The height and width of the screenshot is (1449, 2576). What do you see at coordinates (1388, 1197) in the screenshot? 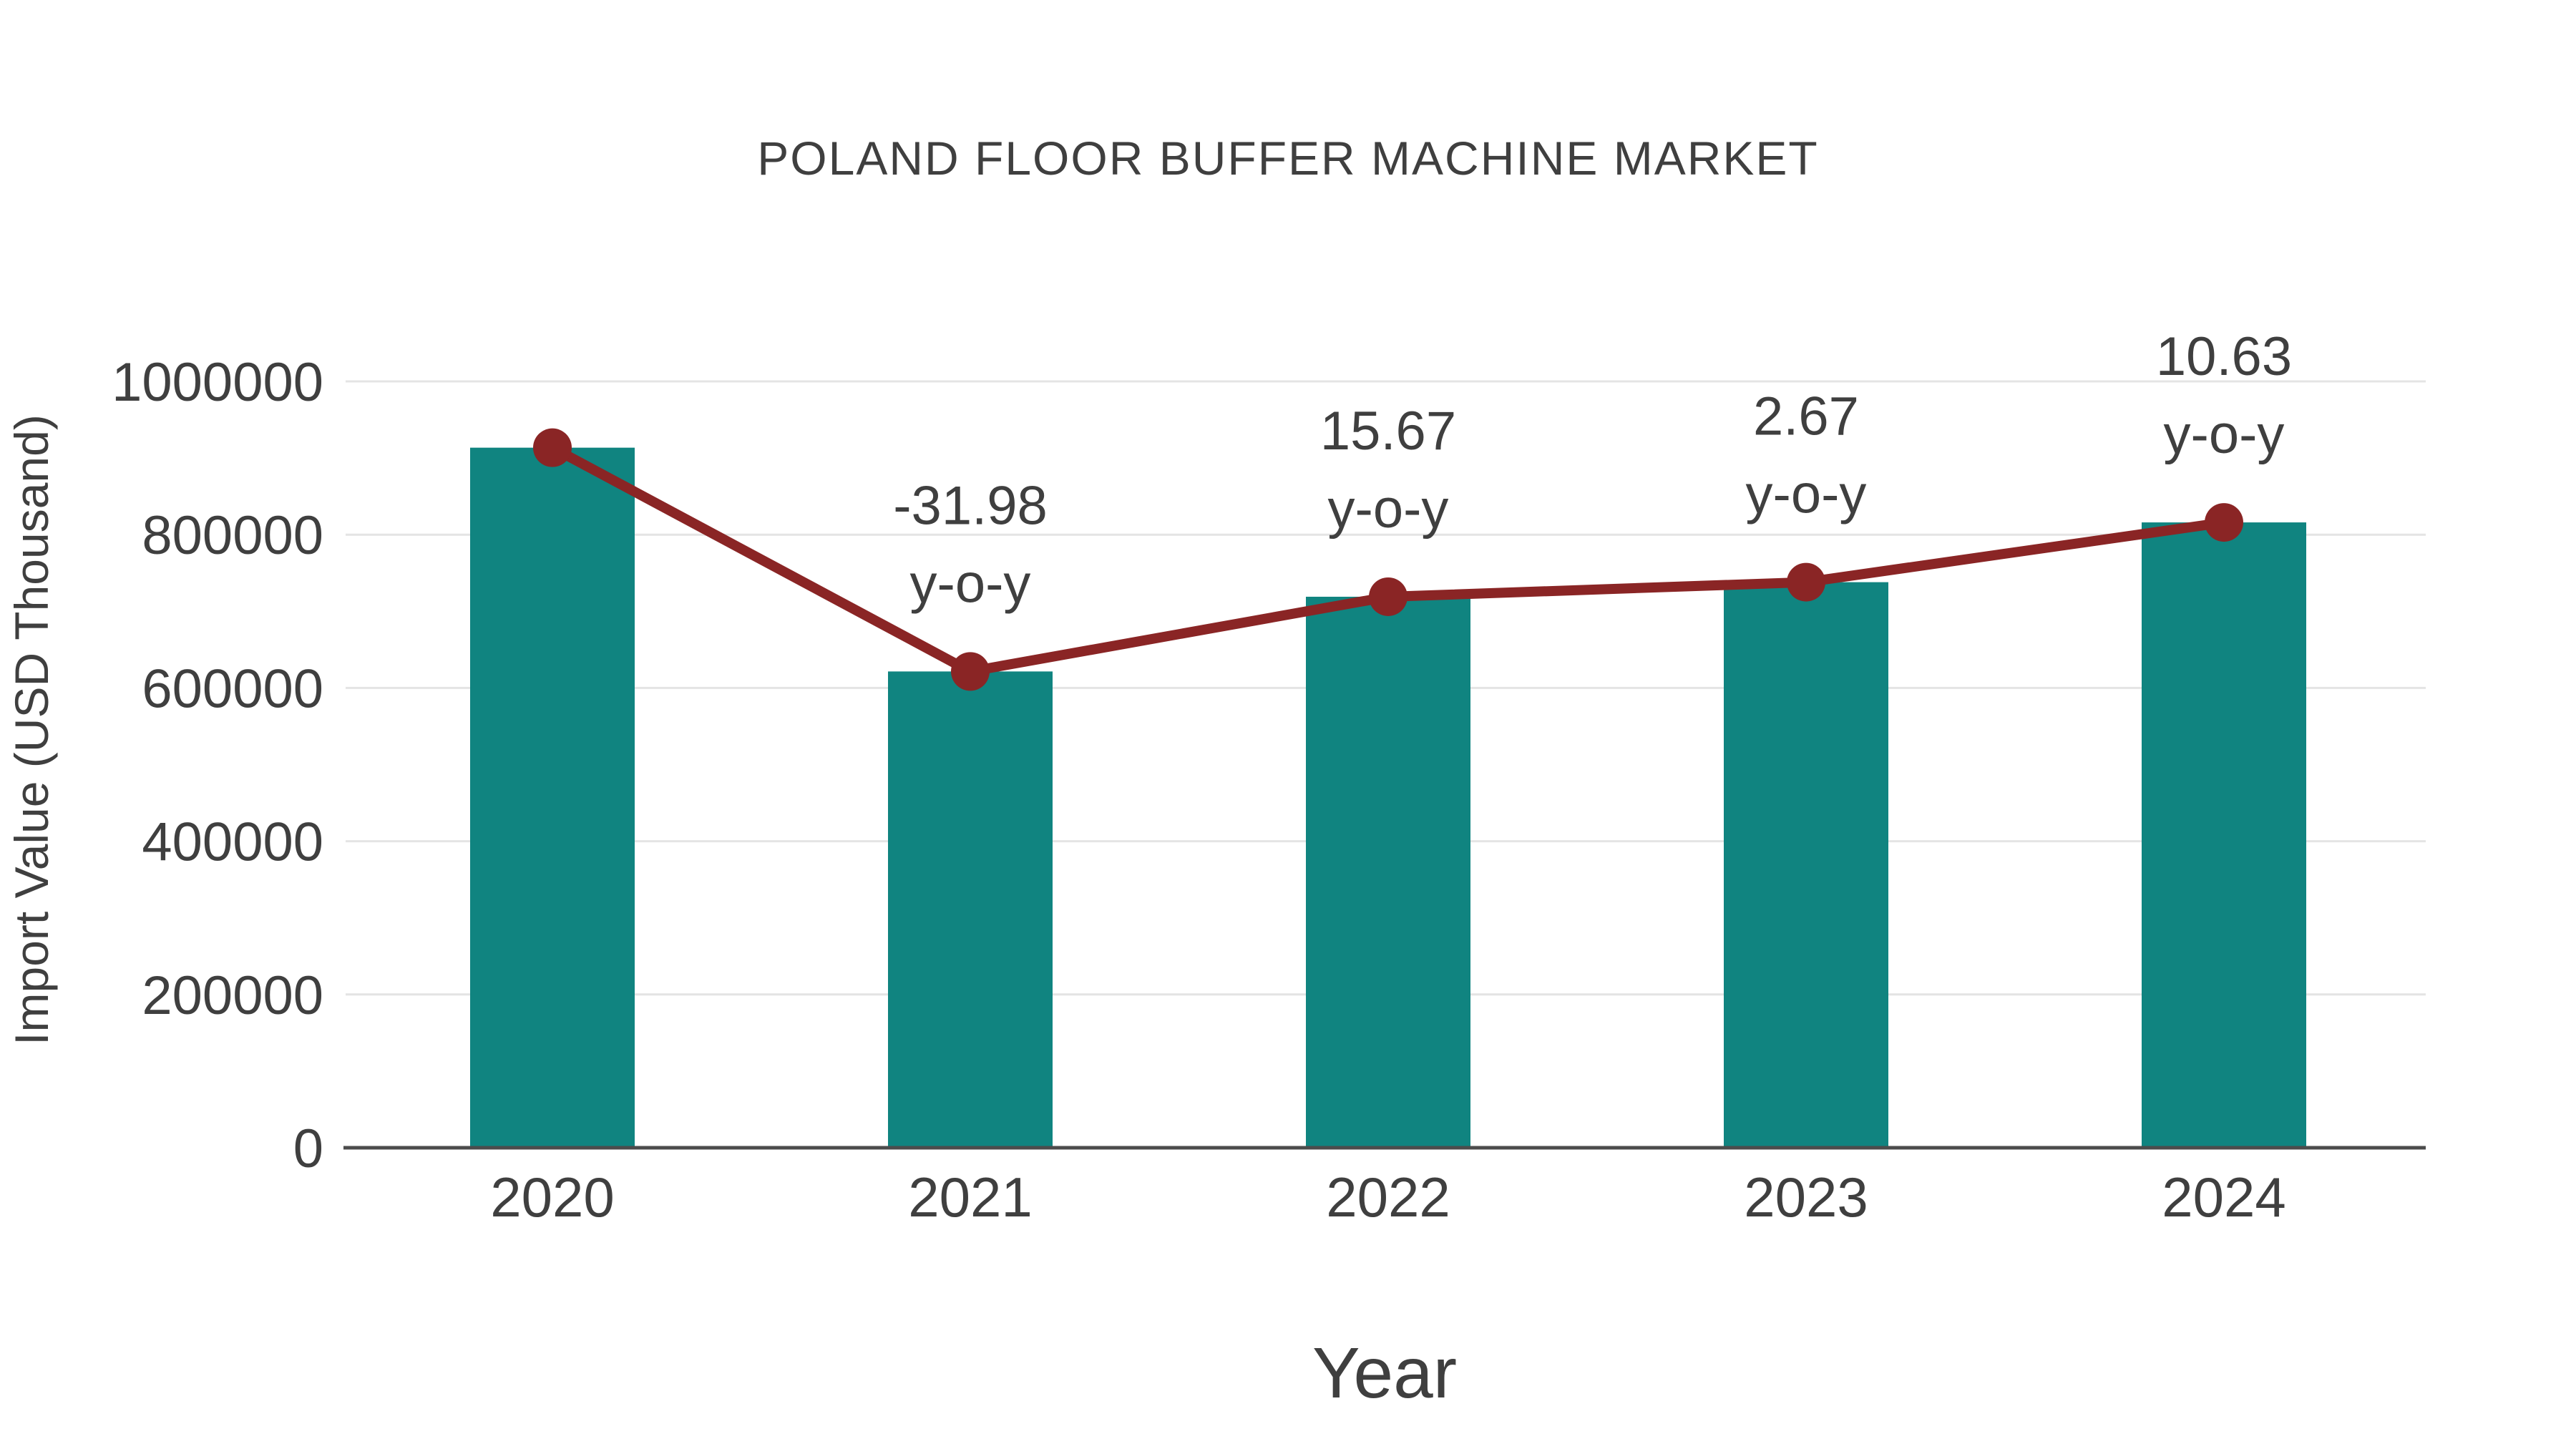
I see `x-tick-label-2022: 2022` at bounding box center [1388, 1197].